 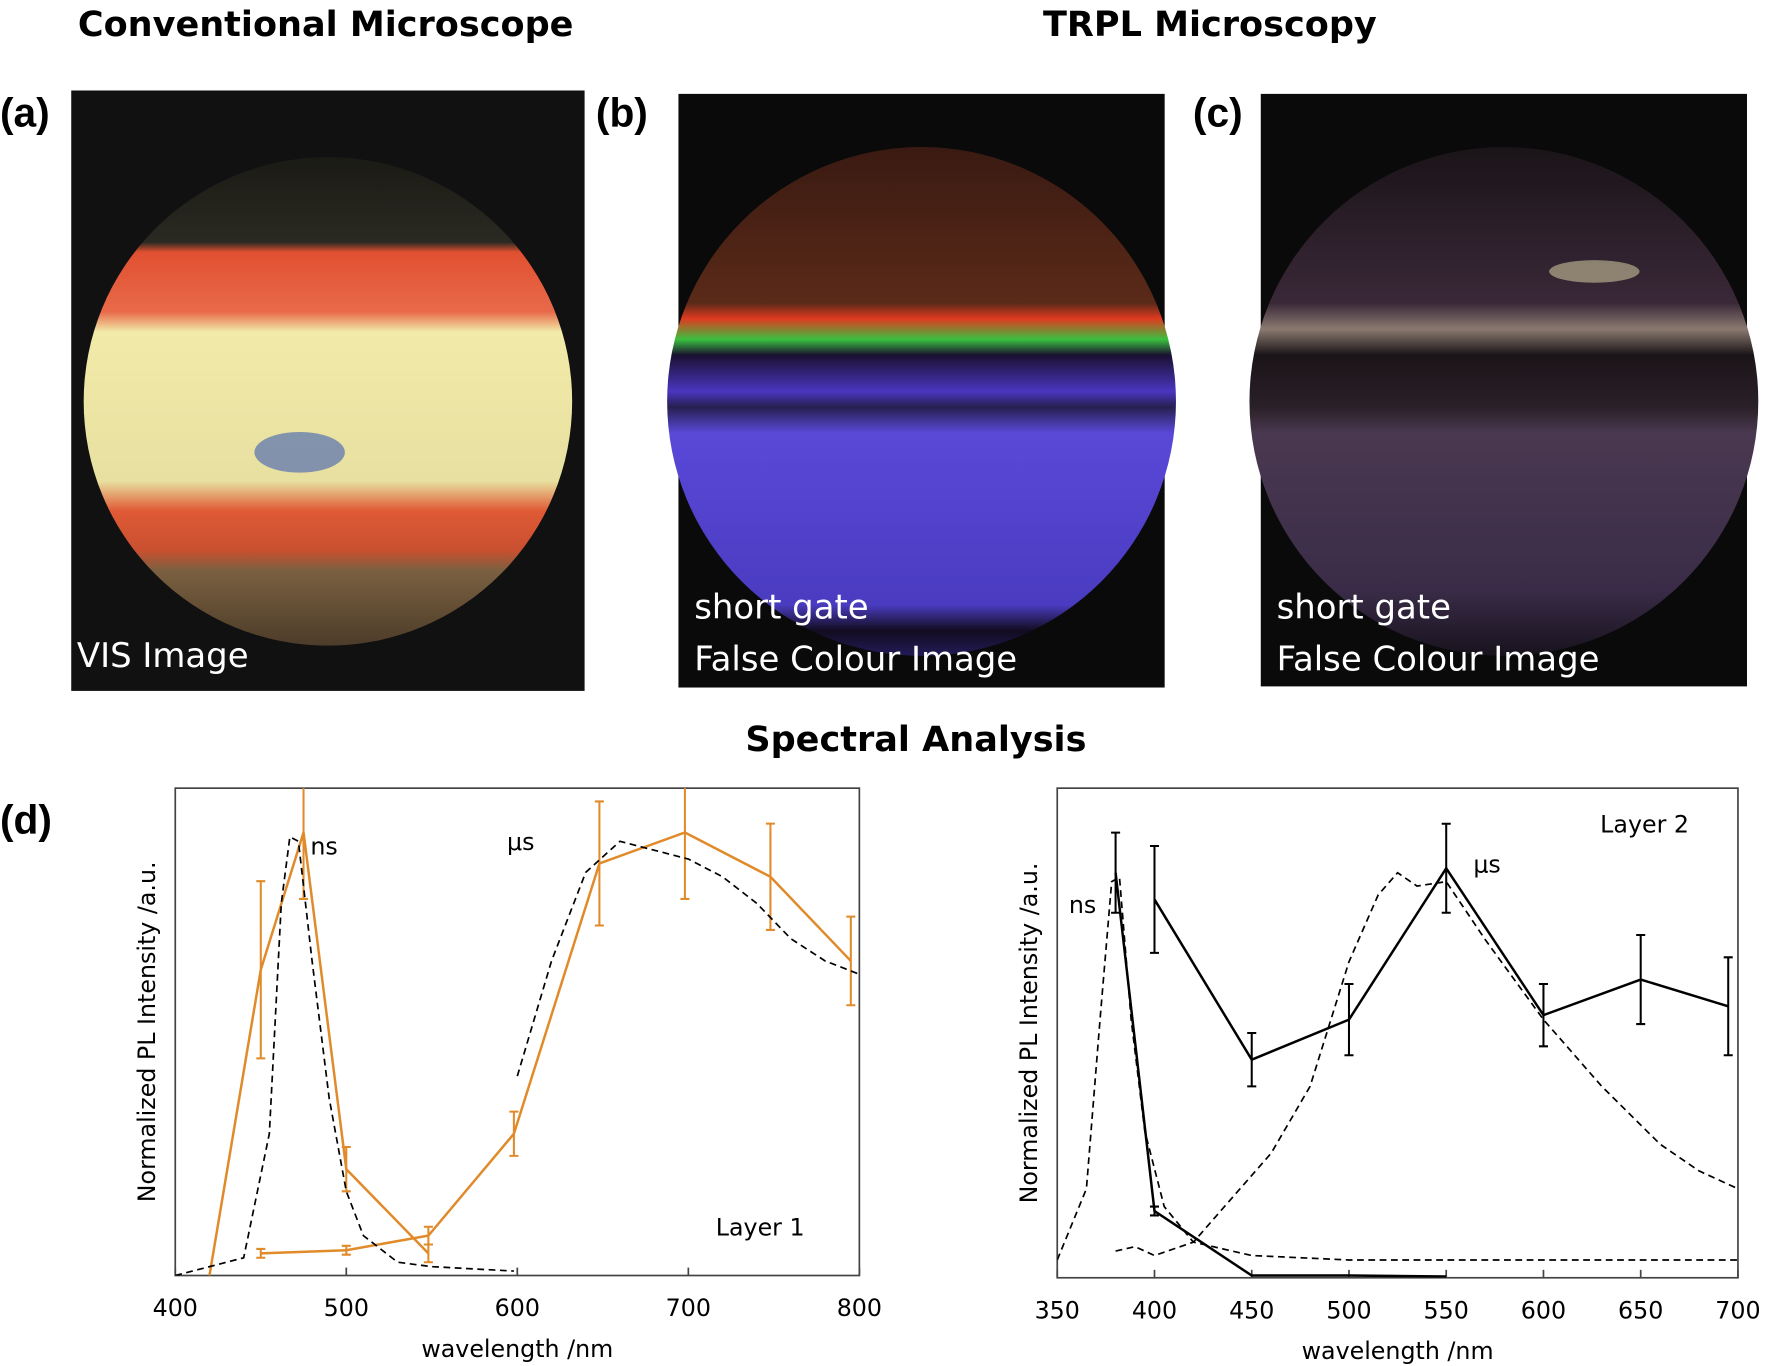 I want to click on x-tick-label: 650, so click(x=1640, y=1310).